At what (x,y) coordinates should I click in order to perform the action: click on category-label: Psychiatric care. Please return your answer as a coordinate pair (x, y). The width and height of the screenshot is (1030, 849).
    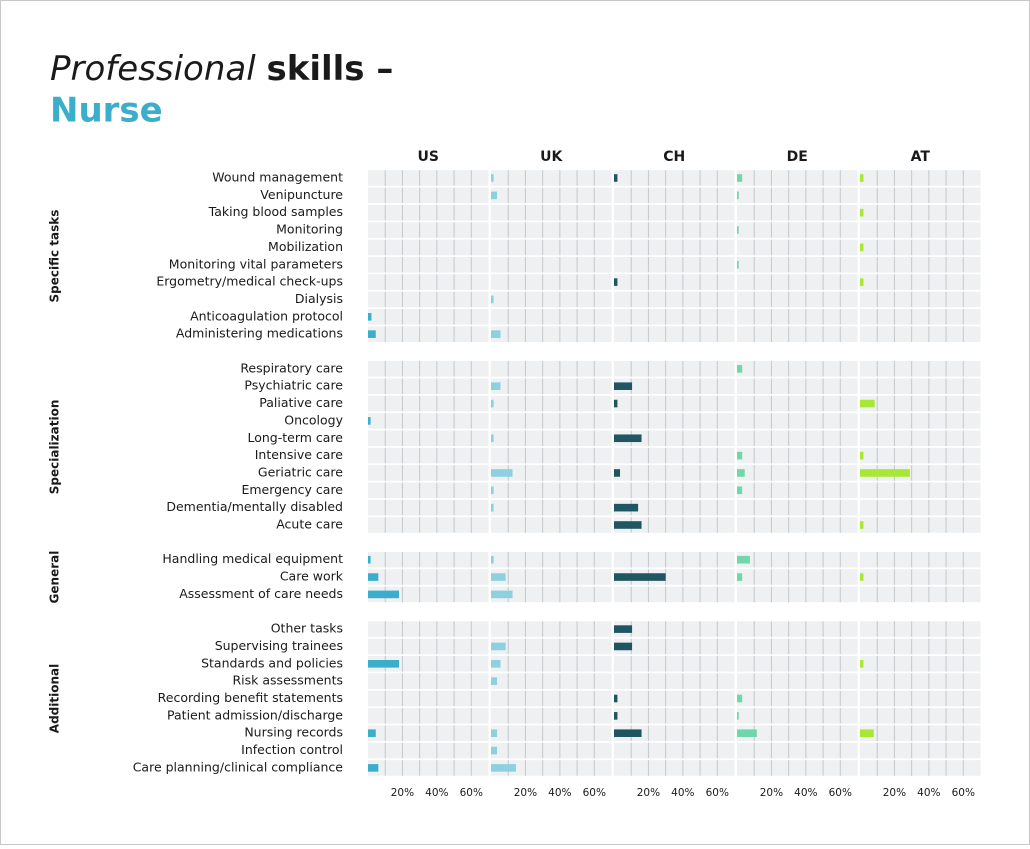
    Looking at the image, I should click on (293, 385).